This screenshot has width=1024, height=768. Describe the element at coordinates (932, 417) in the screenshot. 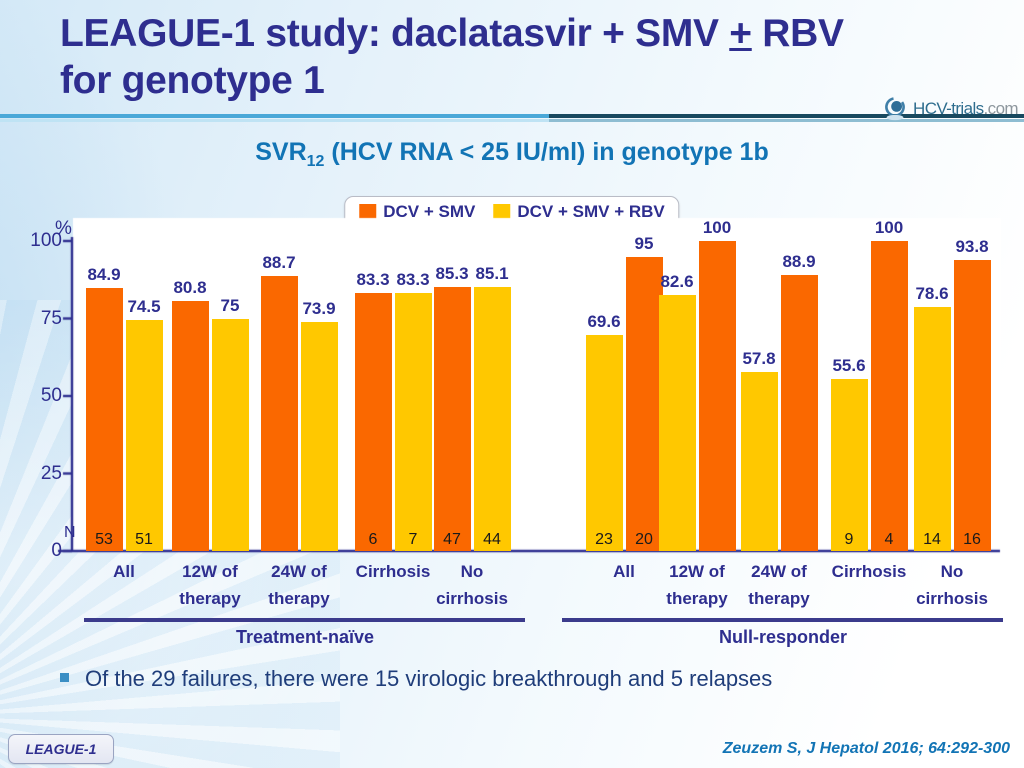

I see `bar: 78.6 14` at that location.